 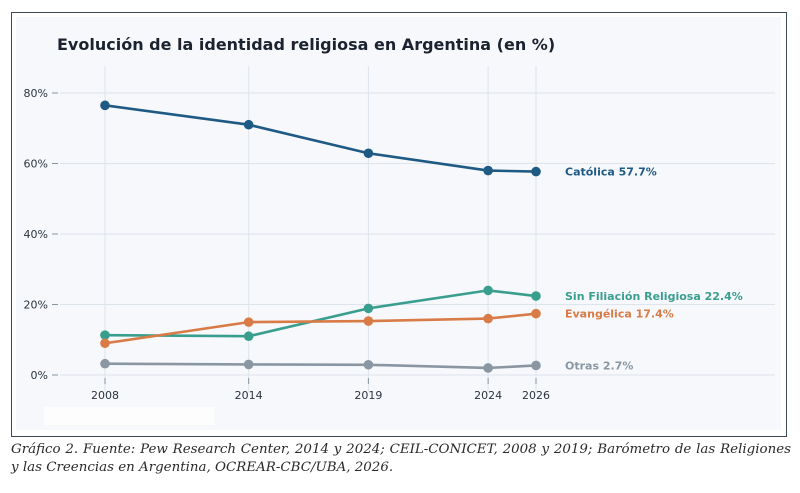 What do you see at coordinates (368, 395) in the screenshot?
I see `x-tick-label: 2019` at bounding box center [368, 395].